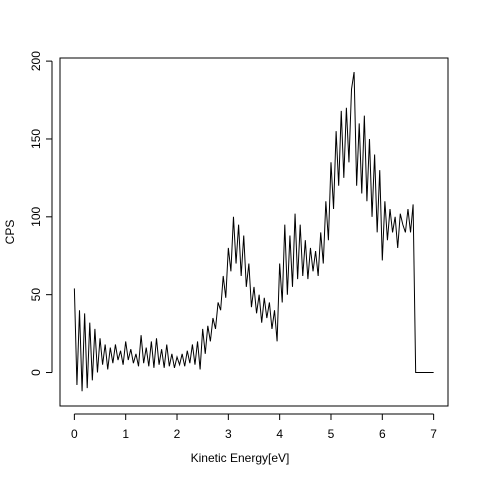 The width and height of the screenshot is (480, 485). What do you see at coordinates (74, 434) in the screenshot?
I see `x-tick-label: 0` at bounding box center [74, 434].